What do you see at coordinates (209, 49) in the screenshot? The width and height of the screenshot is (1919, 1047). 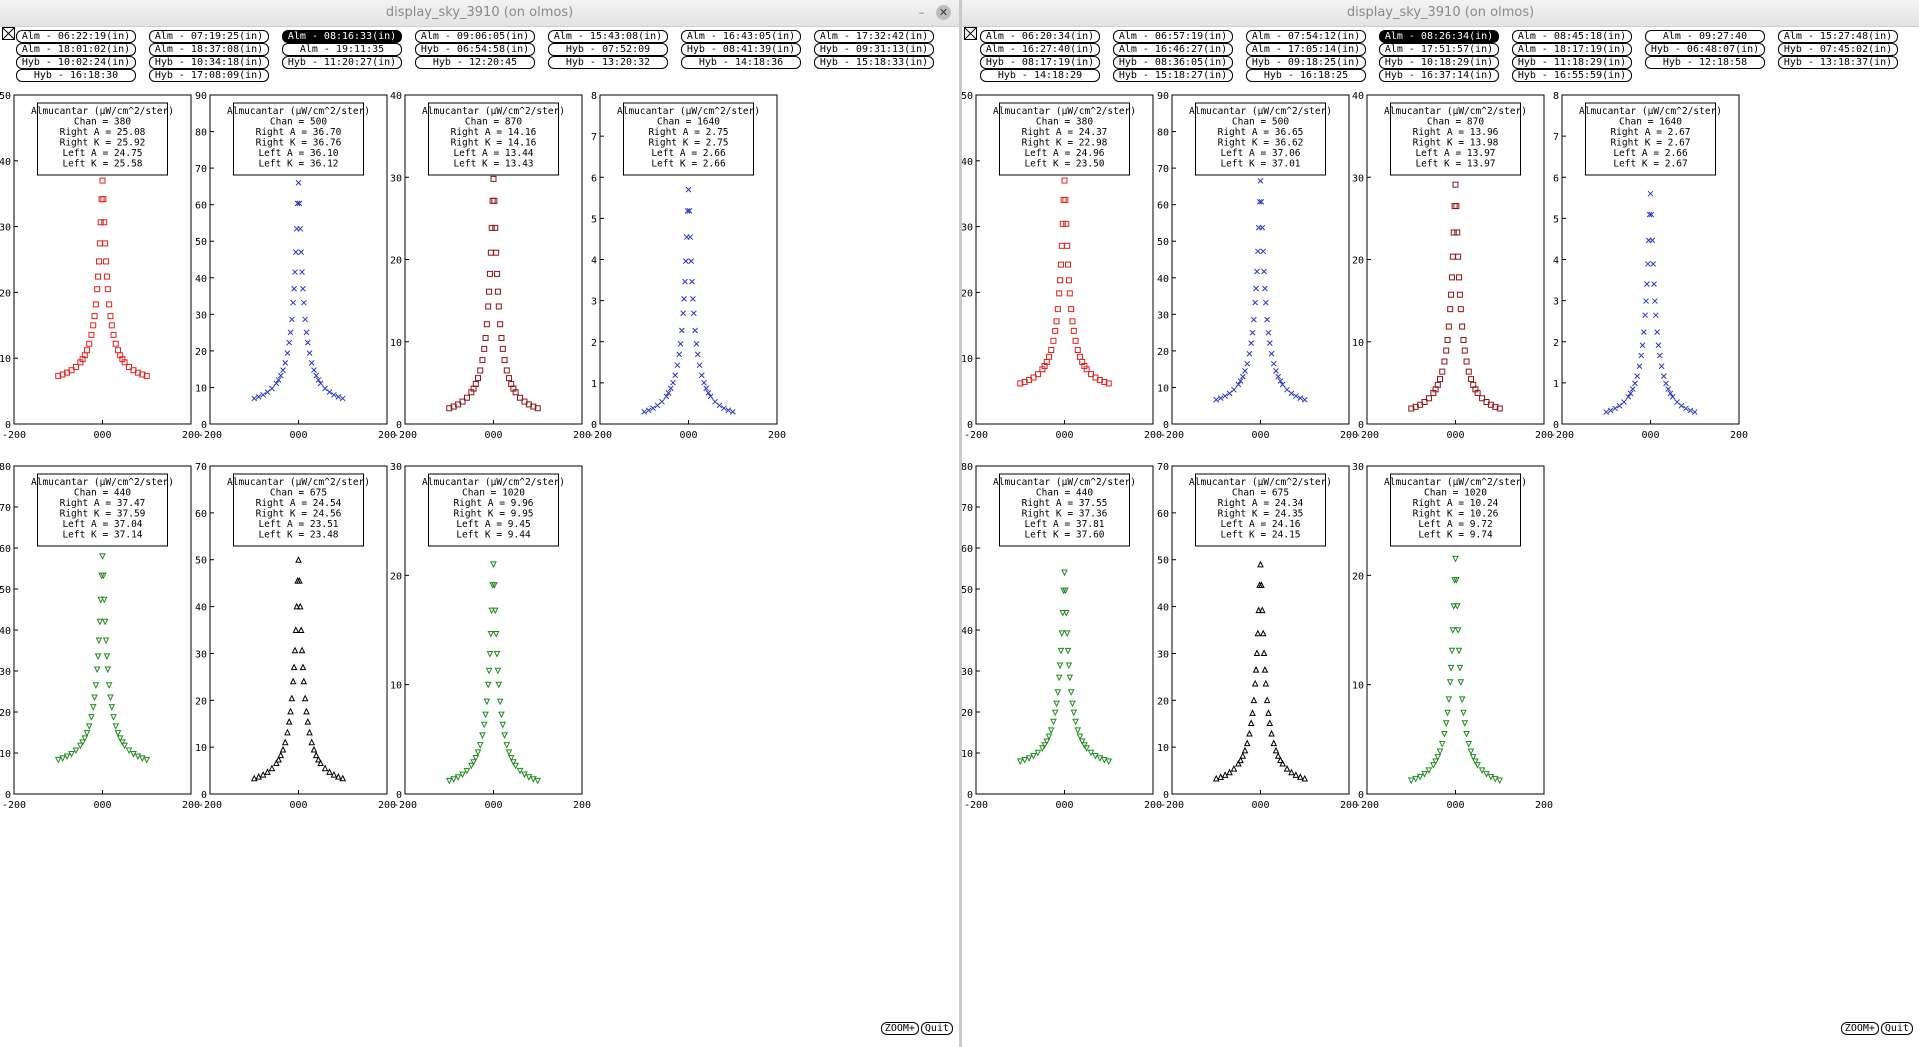 I see `scan-button: Alm - 18:37:08(in)` at bounding box center [209, 49].